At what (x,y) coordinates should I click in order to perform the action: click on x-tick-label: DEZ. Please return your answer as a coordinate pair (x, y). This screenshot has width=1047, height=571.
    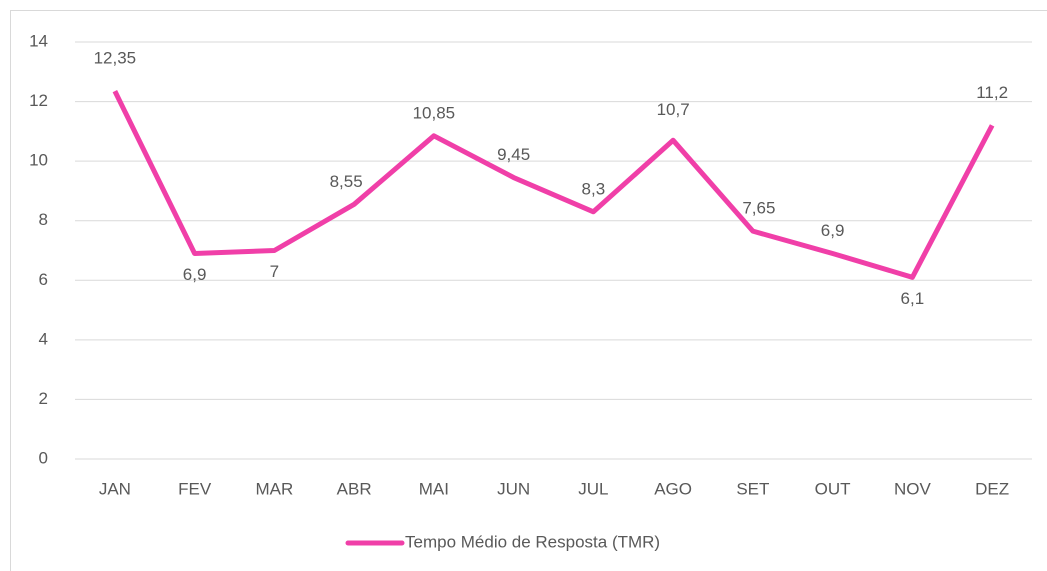
    Looking at the image, I should click on (992, 488).